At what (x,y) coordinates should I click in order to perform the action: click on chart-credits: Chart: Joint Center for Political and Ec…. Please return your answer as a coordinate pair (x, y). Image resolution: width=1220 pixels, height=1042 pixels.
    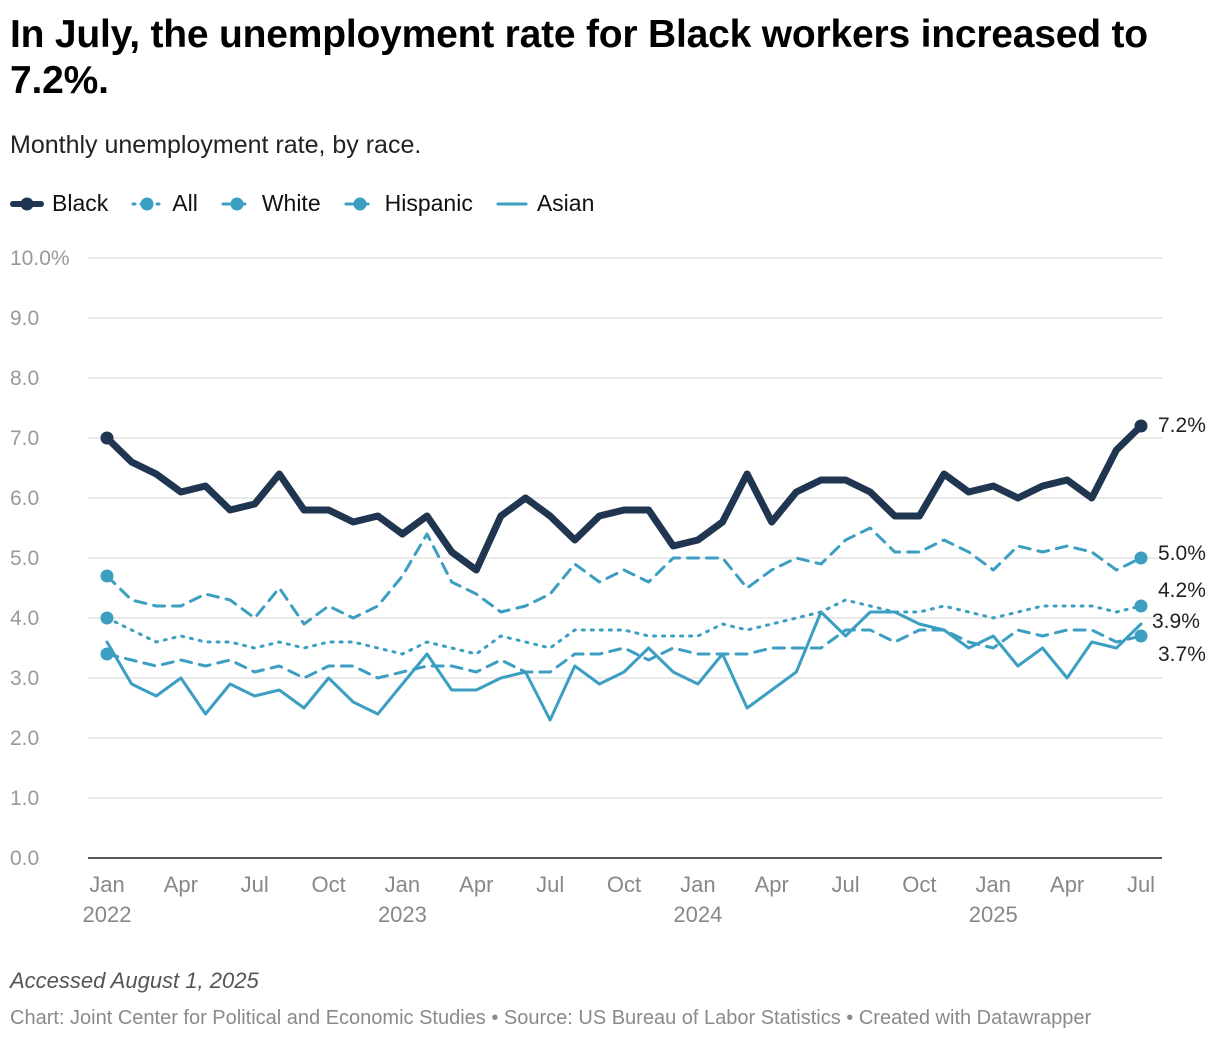
    Looking at the image, I should click on (551, 1018).